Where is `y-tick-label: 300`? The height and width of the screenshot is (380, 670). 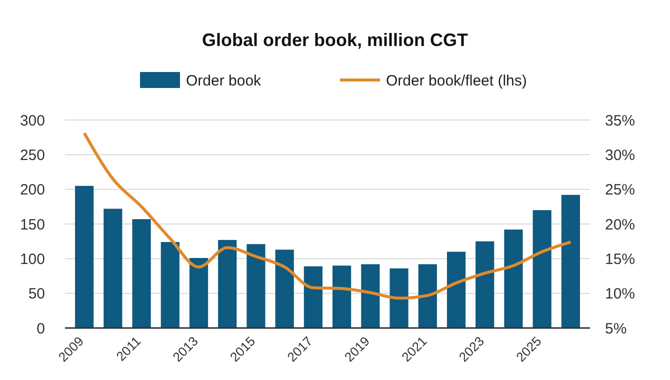 y-tick-label: 300 is located at coordinates (32, 121).